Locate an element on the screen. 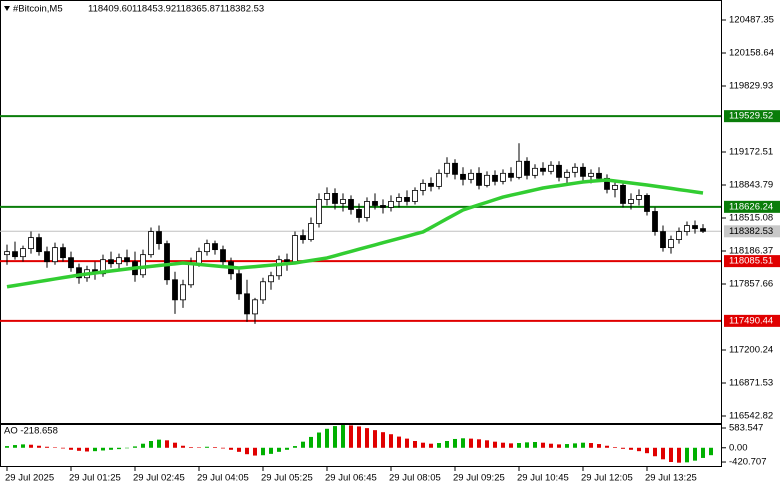  level-label: 117490.44 is located at coordinates (751, 320).